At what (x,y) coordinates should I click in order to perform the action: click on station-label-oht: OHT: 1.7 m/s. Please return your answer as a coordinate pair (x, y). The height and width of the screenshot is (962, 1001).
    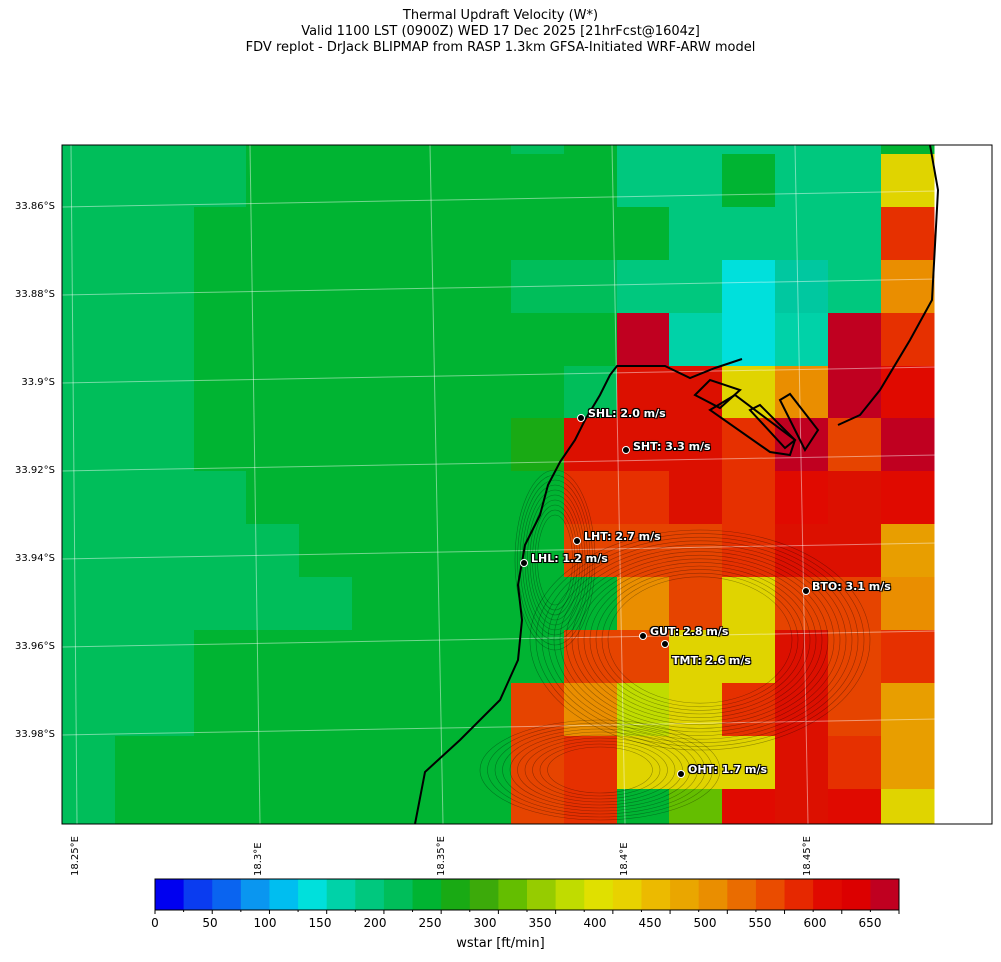
    Looking at the image, I should click on (728, 769).